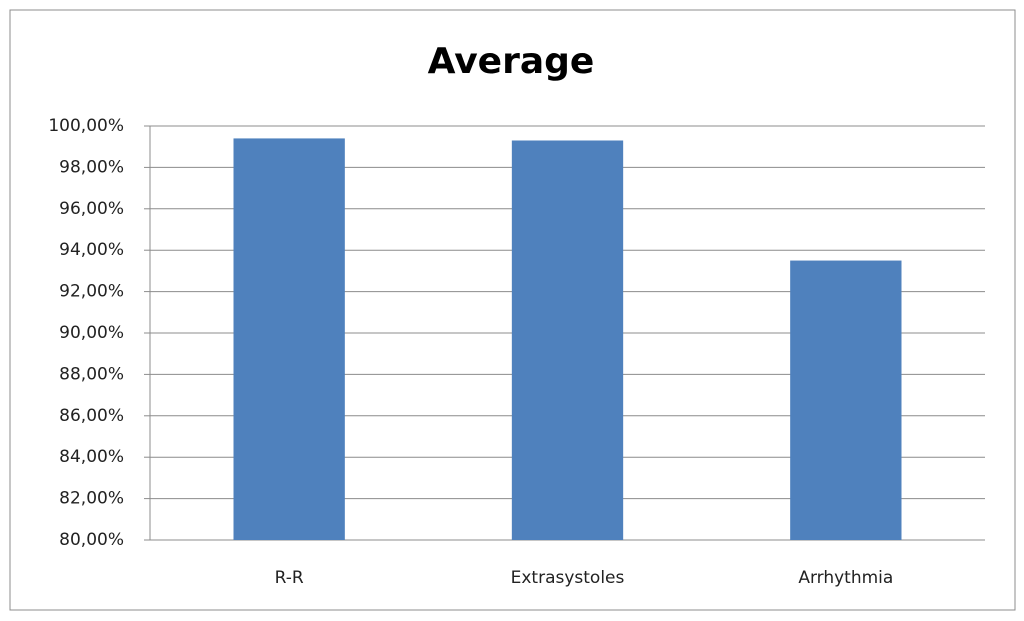  Describe the element at coordinates (511, 61) in the screenshot. I see `chart-title: Average` at that location.